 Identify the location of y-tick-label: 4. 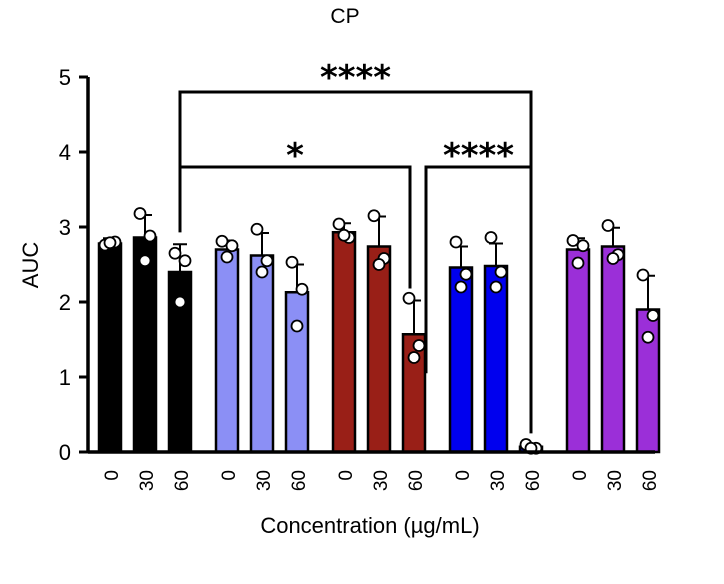
(65, 152).